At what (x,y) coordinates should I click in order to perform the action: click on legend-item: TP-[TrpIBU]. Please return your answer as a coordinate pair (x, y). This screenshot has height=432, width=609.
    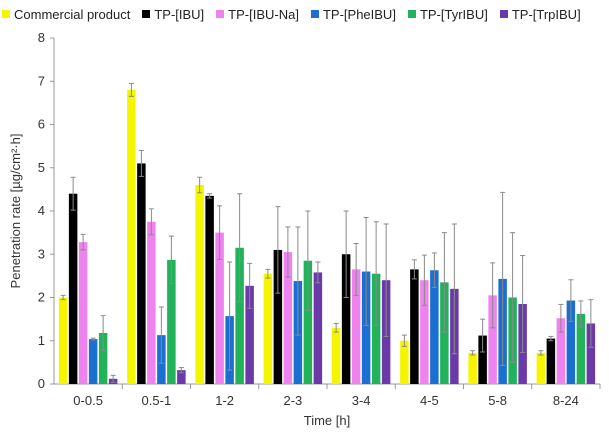
    Looking at the image, I should click on (540, 14).